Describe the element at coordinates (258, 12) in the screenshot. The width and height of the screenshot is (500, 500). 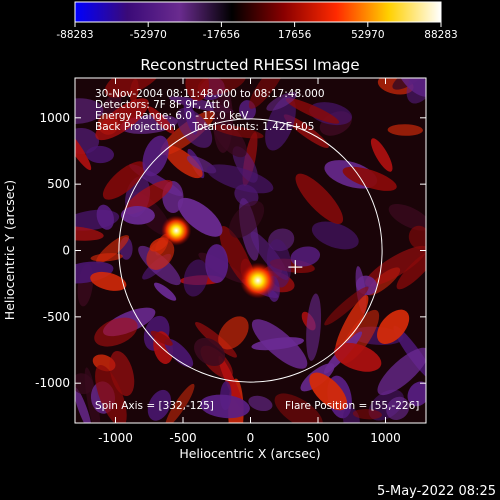
I see `colorbar-strip` at that location.